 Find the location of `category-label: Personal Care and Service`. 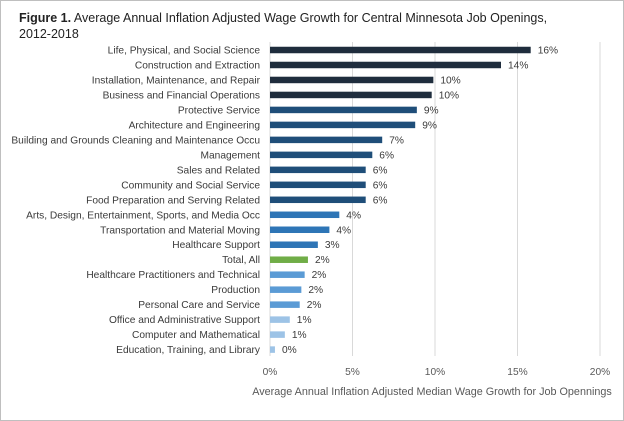

category-label: Personal Care and Service is located at coordinates (199, 305).